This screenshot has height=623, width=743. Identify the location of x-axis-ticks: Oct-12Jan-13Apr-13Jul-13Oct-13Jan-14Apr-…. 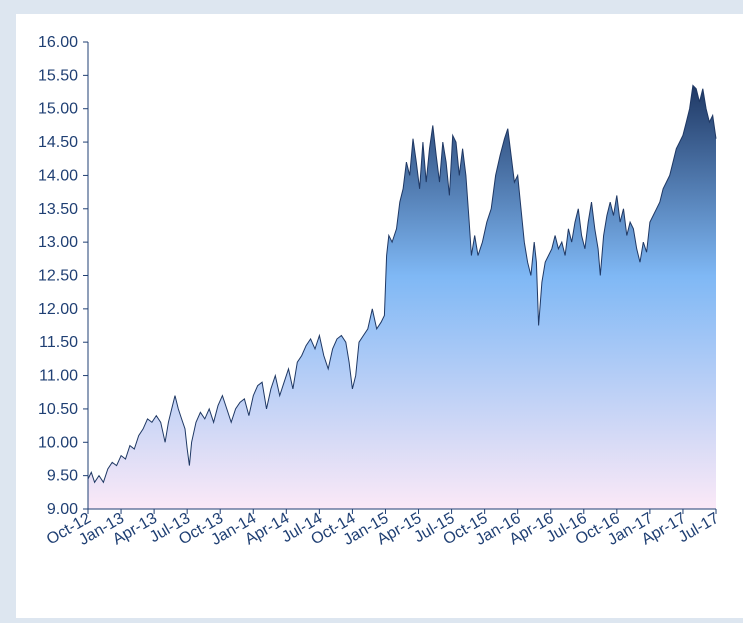
(383, 529).